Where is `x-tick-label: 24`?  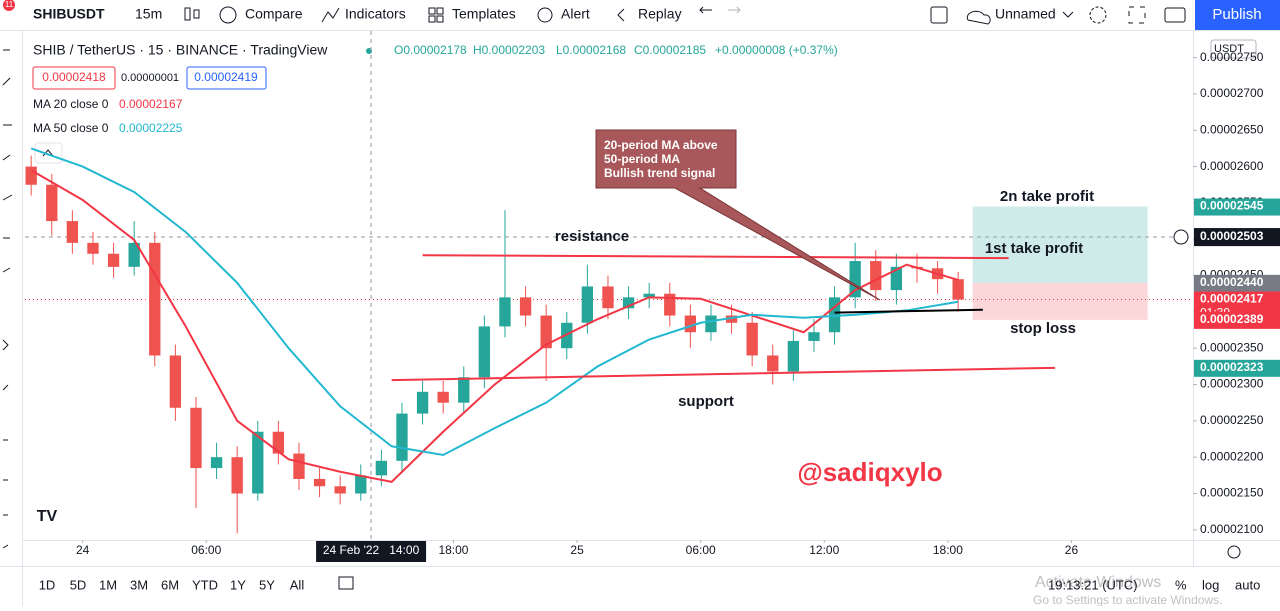 x-tick-label: 24 is located at coordinates (83, 550).